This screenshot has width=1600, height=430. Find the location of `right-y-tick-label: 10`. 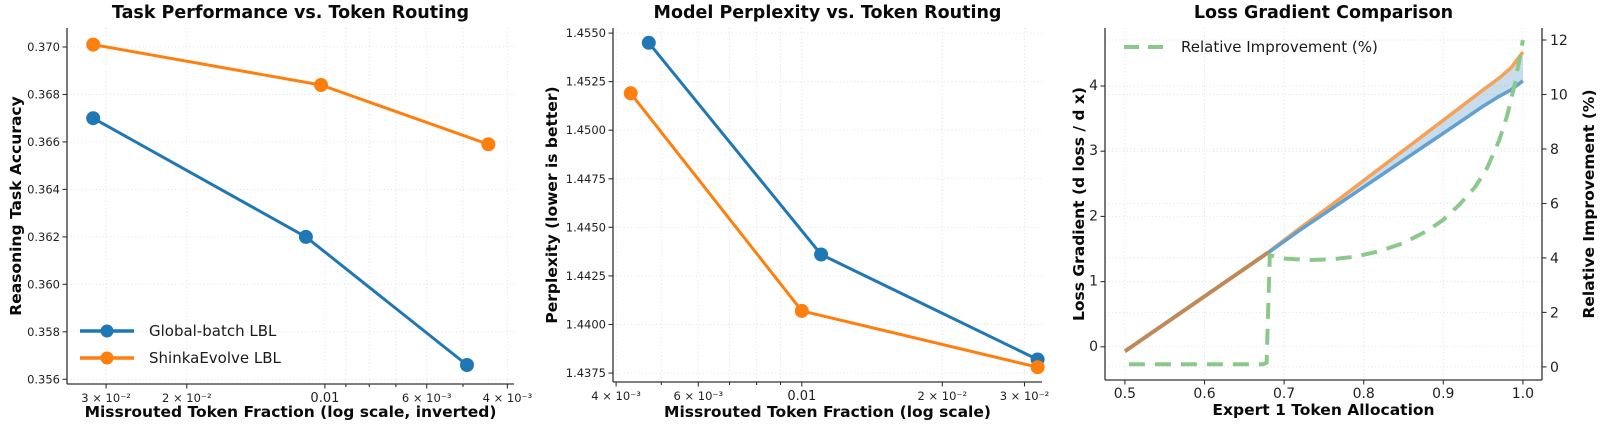

right-y-tick-label: 10 is located at coordinates (1559, 96).